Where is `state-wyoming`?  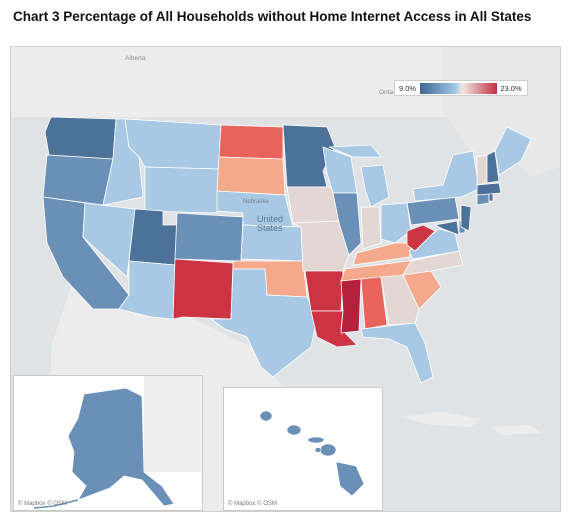 state-wyoming is located at coordinates (182, 190).